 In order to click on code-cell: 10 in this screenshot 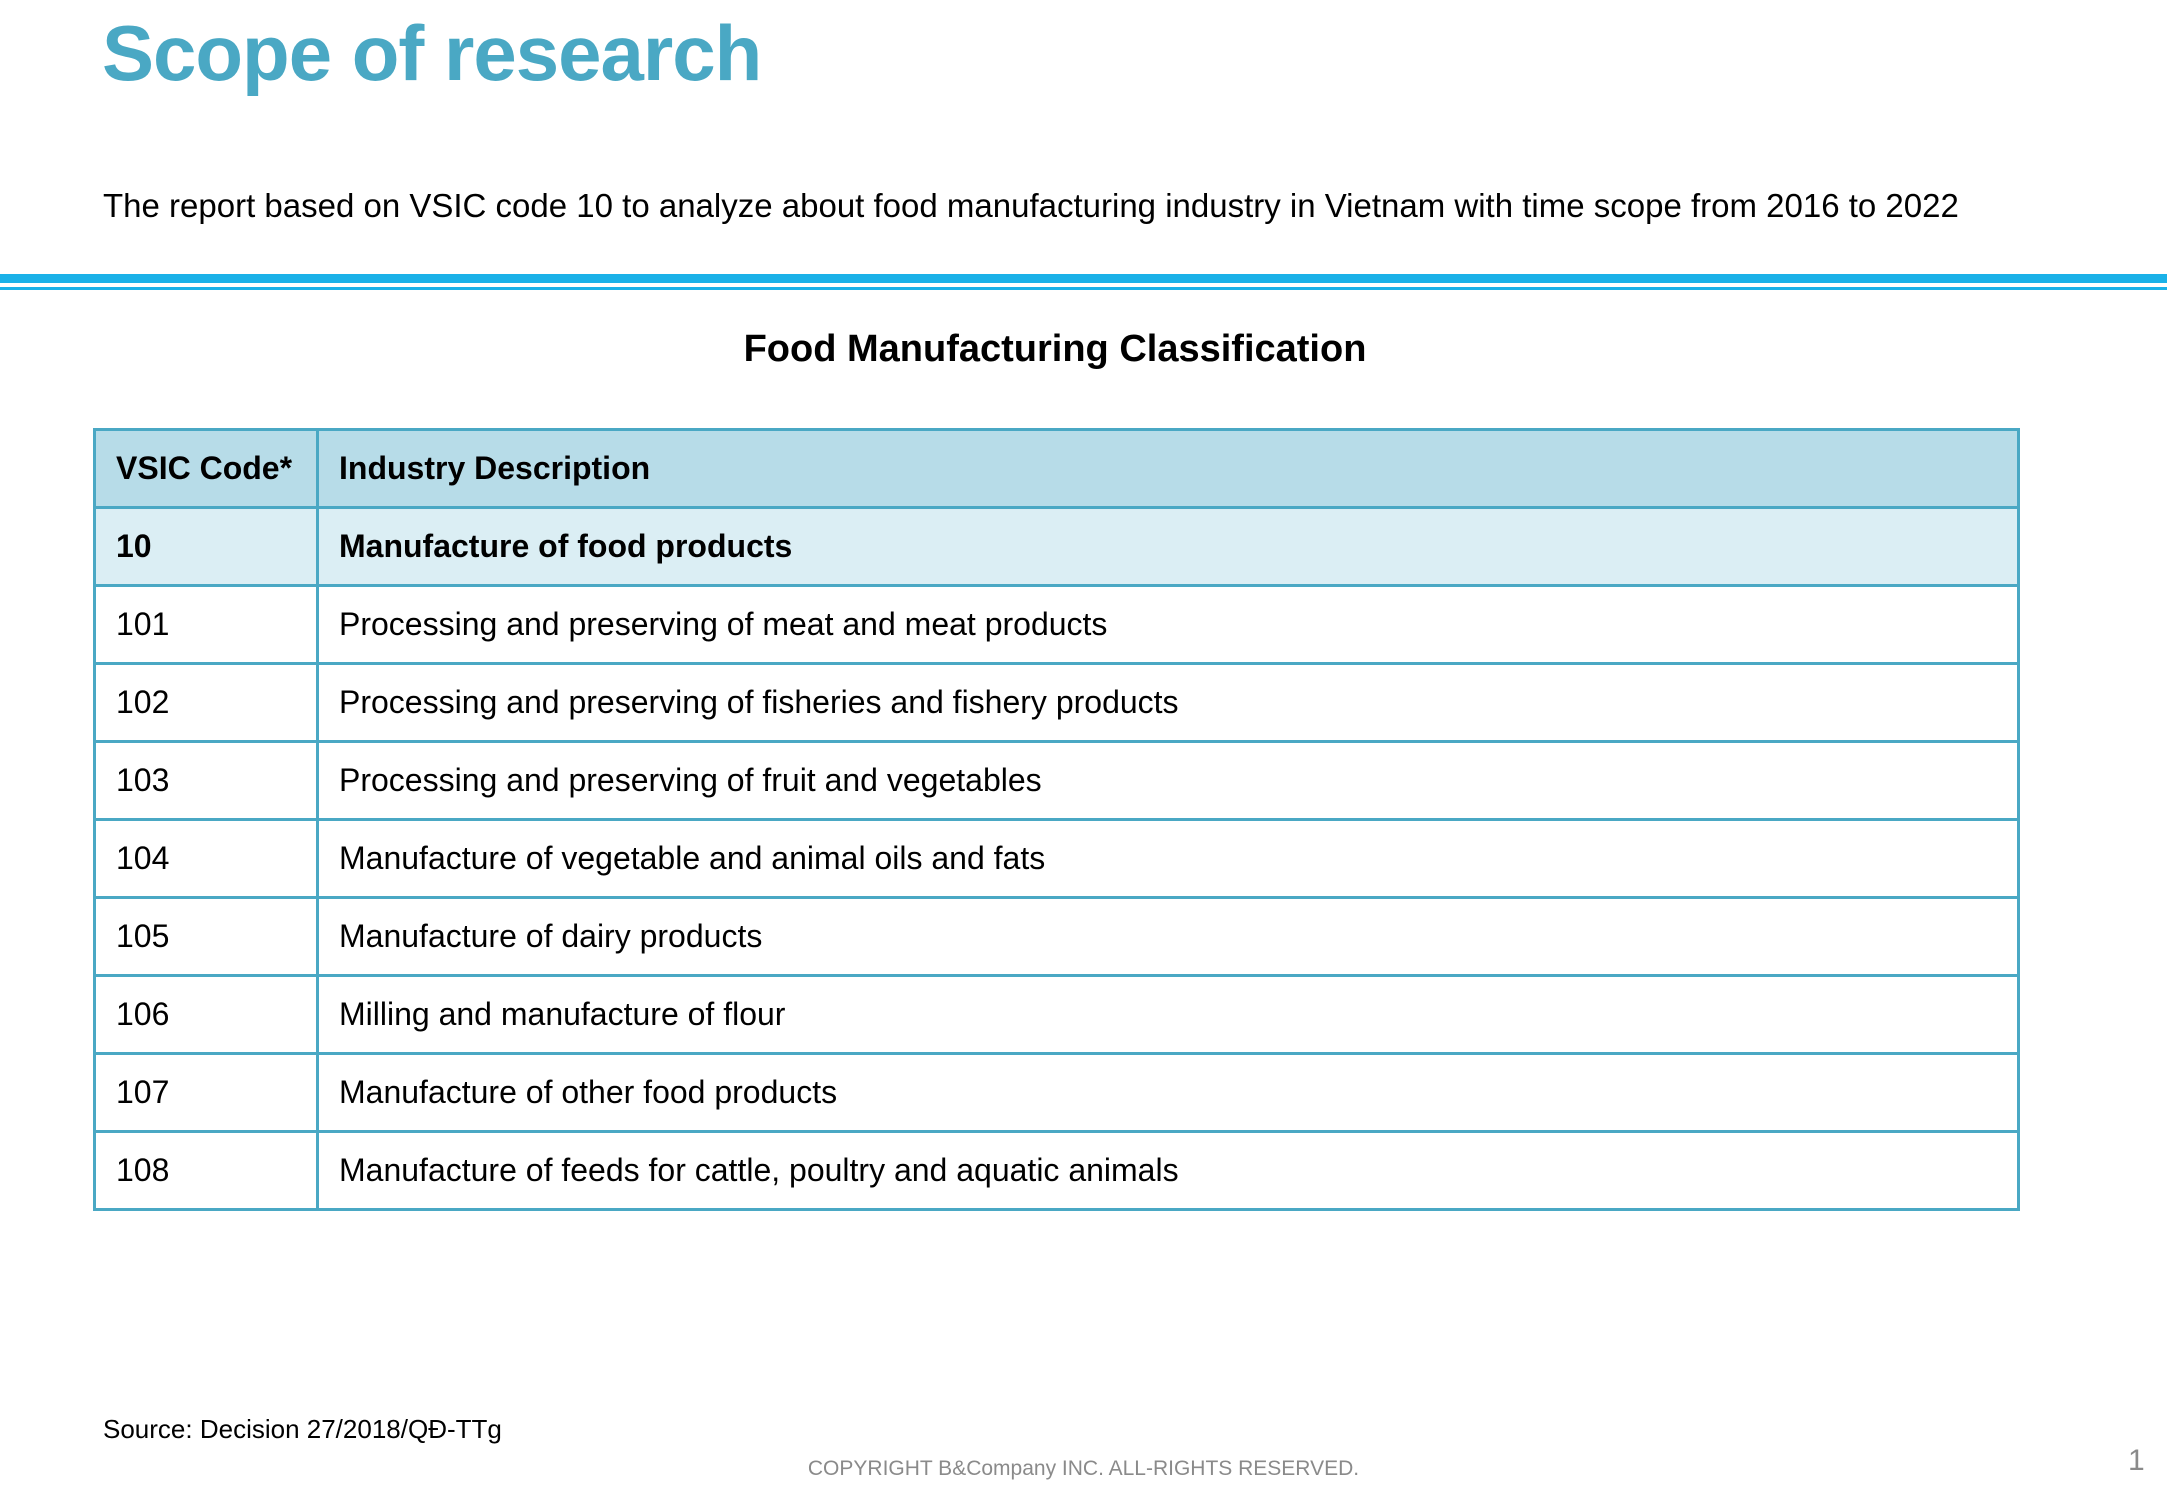, I will do `click(206, 546)`.